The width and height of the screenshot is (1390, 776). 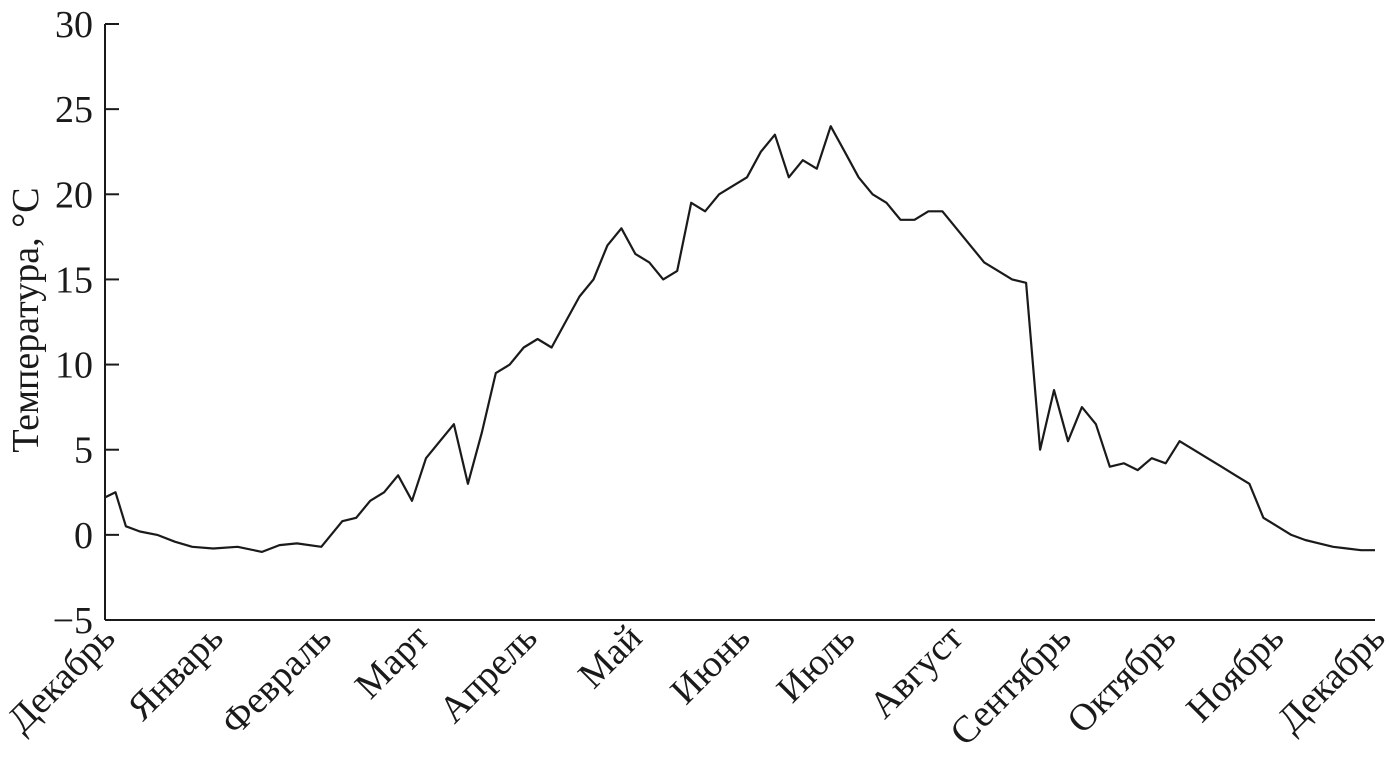 What do you see at coordinates (816, 664) in the screenshot?
I see `x-tick-label: Июль` at bounding box center [816, 664].